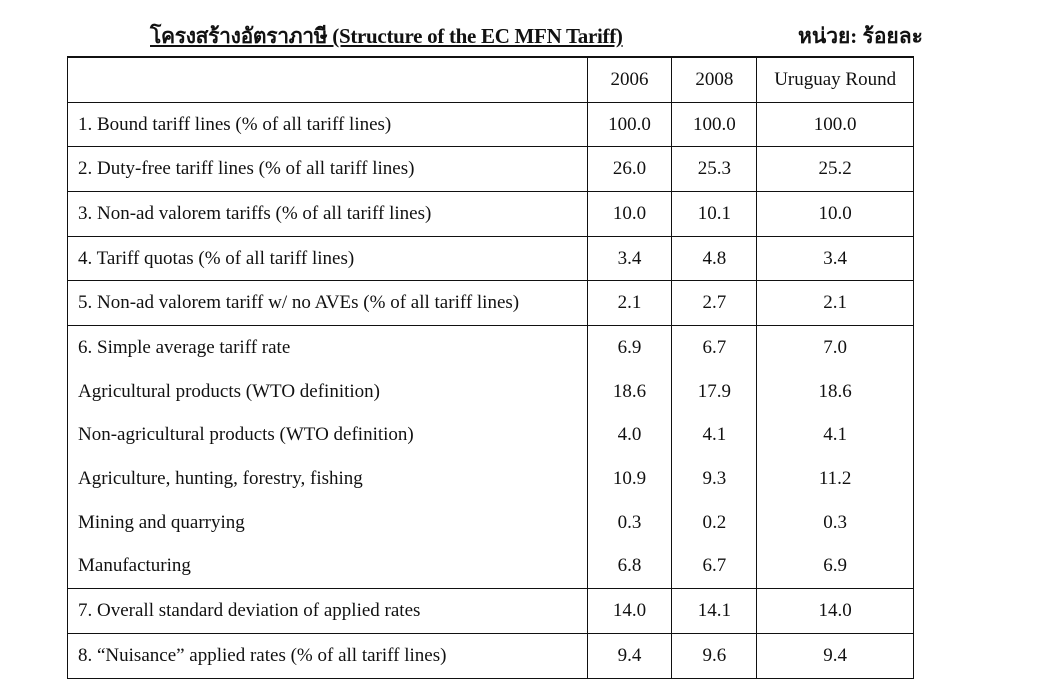 This screenshot has width=1062, height=681. I want to click on header-cell-2006: 2006, so click(629, 79).